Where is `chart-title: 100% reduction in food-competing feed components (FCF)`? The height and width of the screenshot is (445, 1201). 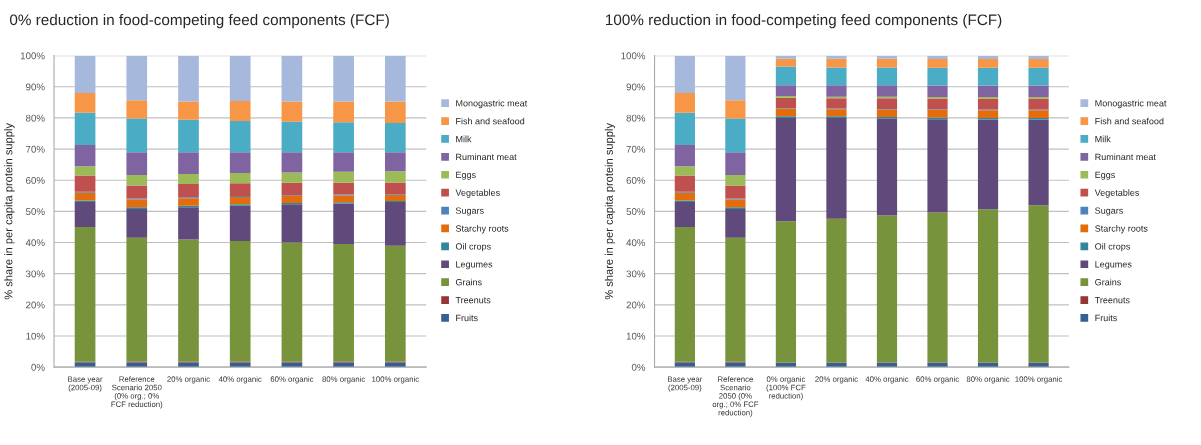 chart-title: 100% reduction in food-competing feed components (FCF) is located at coordinates (803, 21).